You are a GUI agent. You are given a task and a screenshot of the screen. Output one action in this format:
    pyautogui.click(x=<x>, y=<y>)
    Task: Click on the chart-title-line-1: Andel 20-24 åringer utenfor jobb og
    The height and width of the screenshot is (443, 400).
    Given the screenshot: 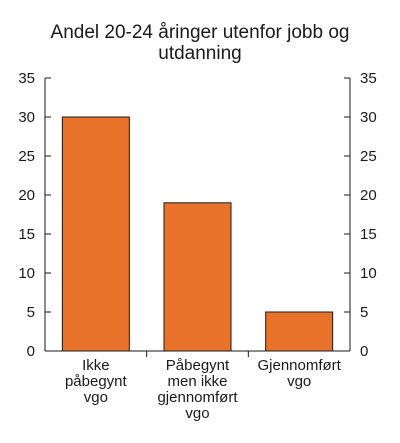 What is the action you would take?
    pyautogui.click(x=200, y=32)
    